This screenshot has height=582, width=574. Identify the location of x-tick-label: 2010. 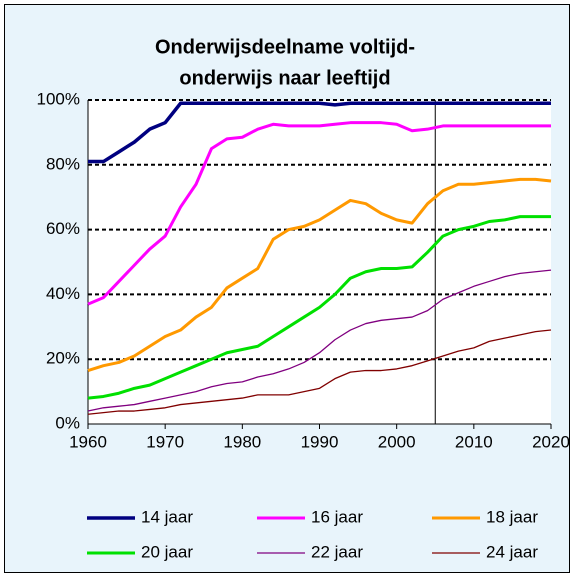
(474, 441).